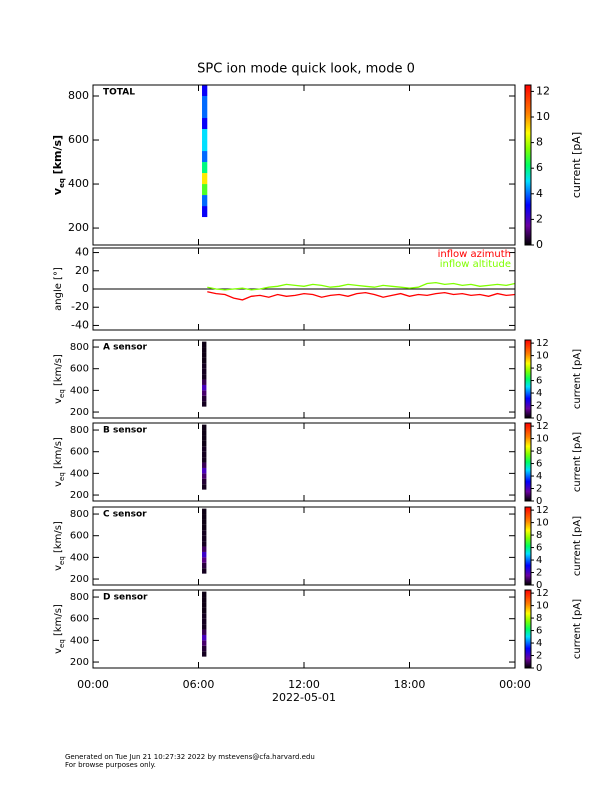 Image resolution: width=612 pixels, height=792 pixels. Describe the element at coordinates (80, 324) in the screenshot. I see `y-tick-label: -40` at that location.